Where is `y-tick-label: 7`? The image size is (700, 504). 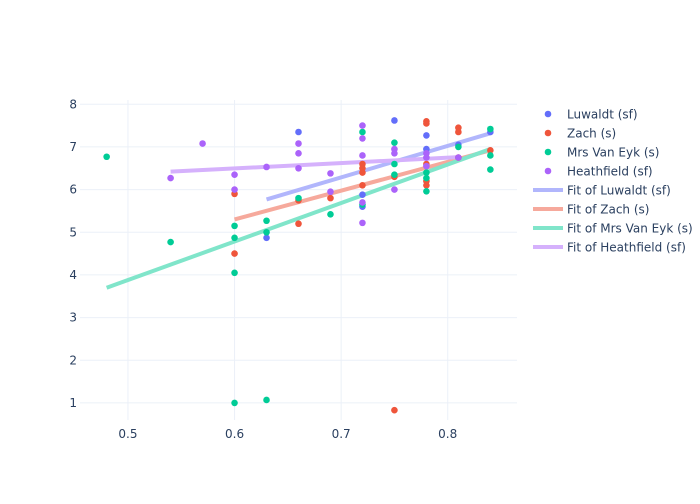 y-tick-label: 7 is located at coordinates (73, 147).